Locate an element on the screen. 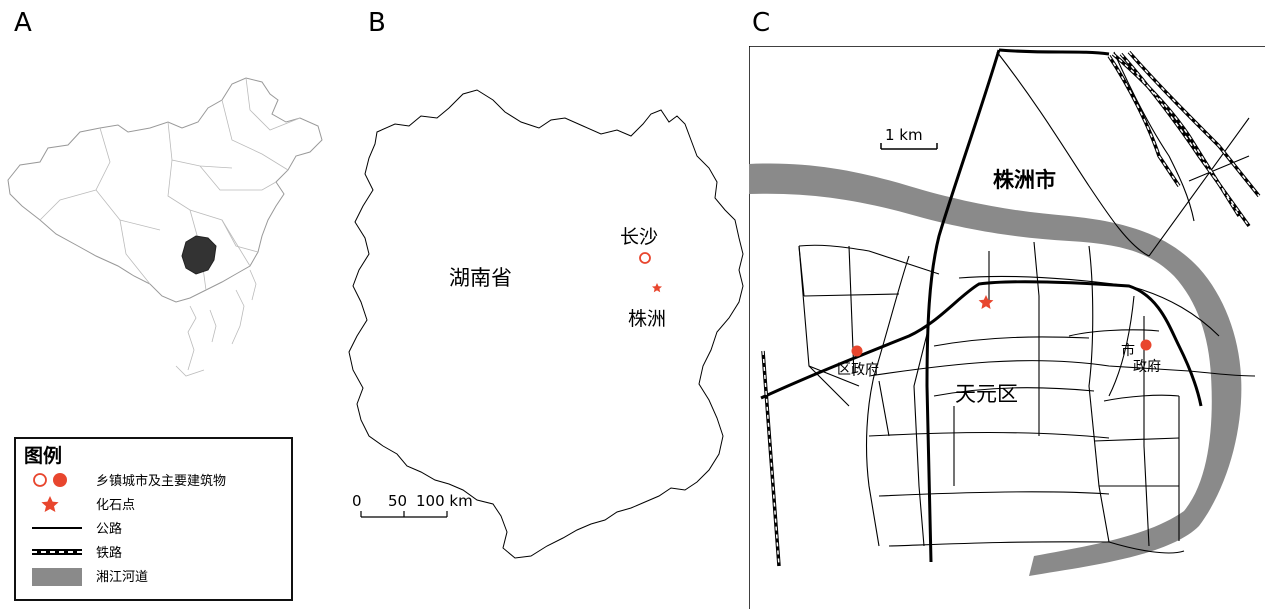 This screenshot has height=609, width=1265. road-line-icon is located at coordinates (57, 528).